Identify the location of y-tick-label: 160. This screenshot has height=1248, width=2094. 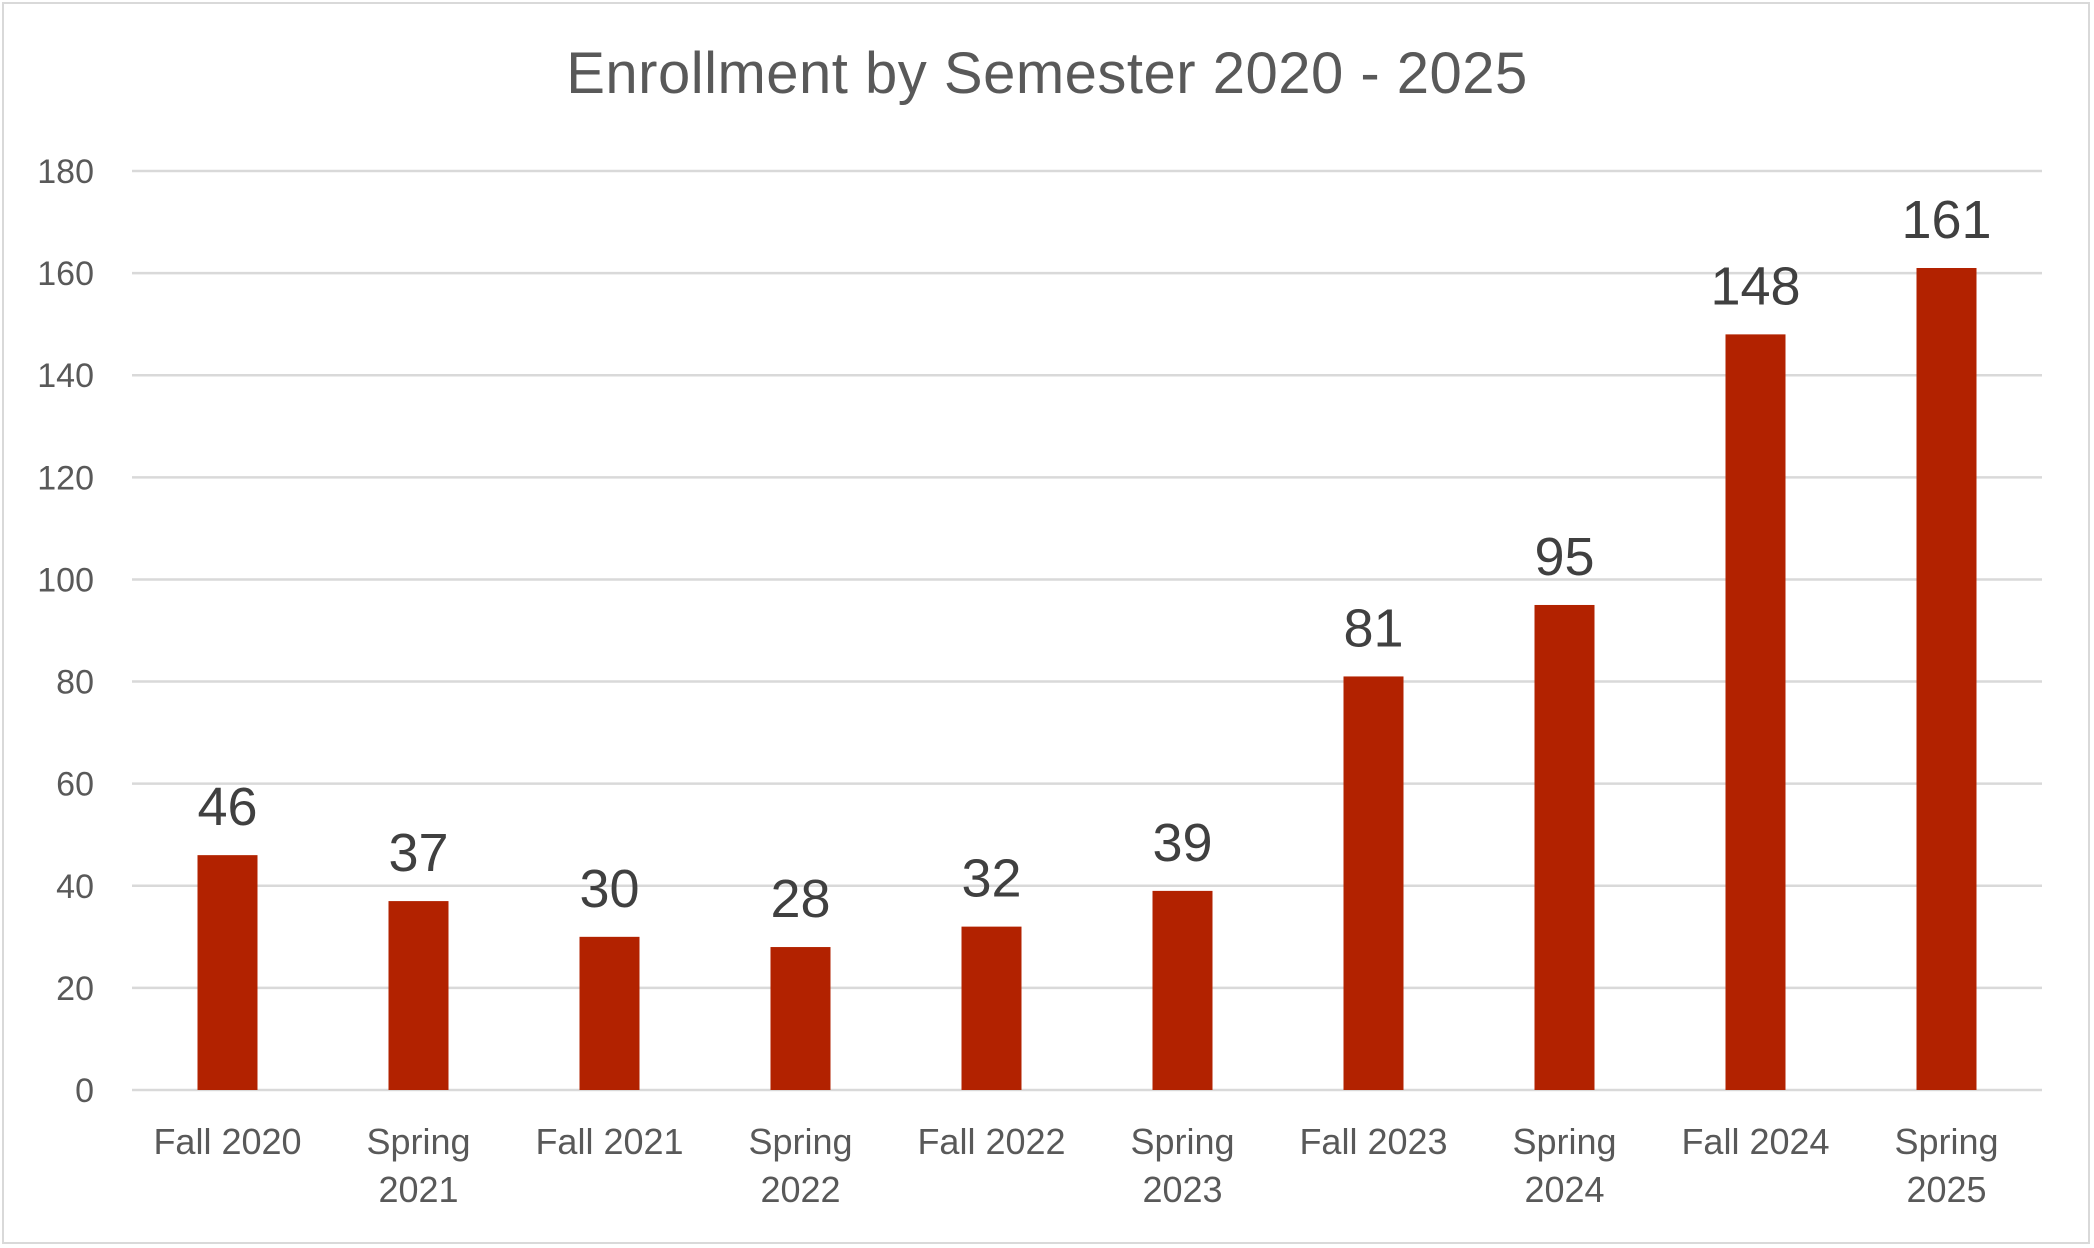
(65, 274).